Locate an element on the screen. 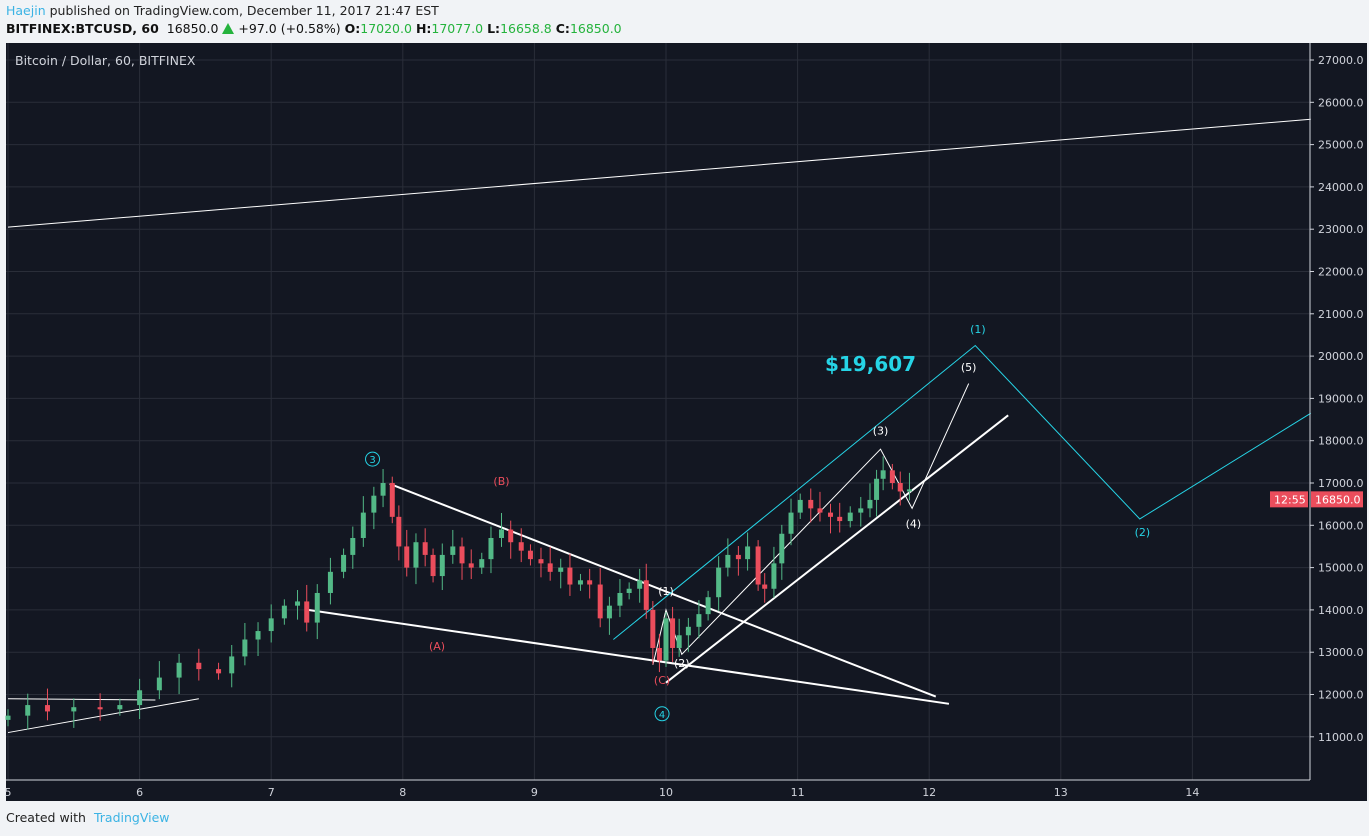  h-label: H: is located at coordinates (423, 28).